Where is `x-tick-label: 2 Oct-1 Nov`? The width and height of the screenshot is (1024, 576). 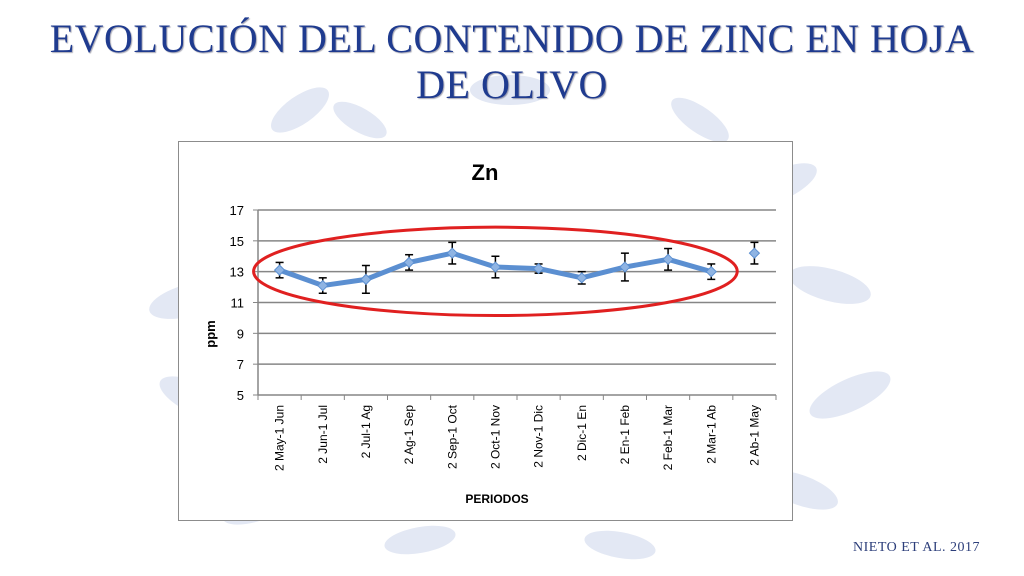
x-tick-label: 2 Oct-1 Nov is located at coordinates (495, 437).